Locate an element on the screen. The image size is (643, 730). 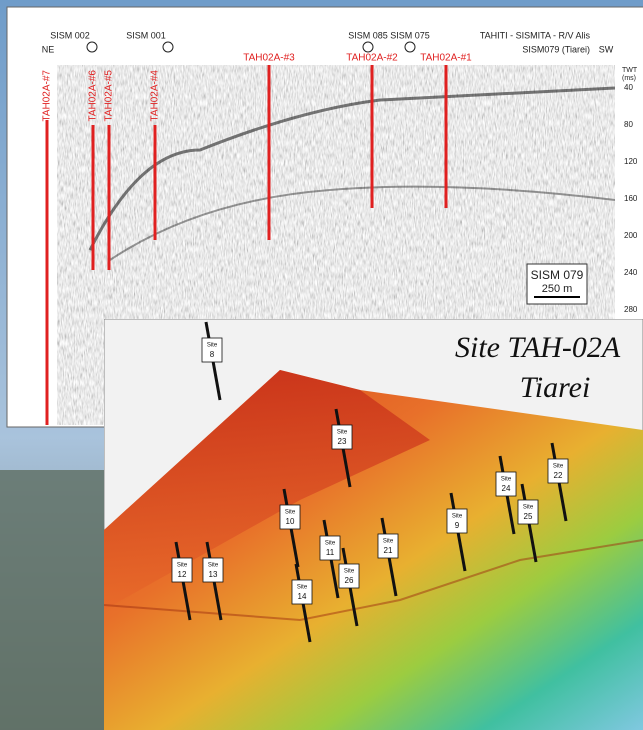
axis-tick-label: 120 is located at coordinates (631, 161).